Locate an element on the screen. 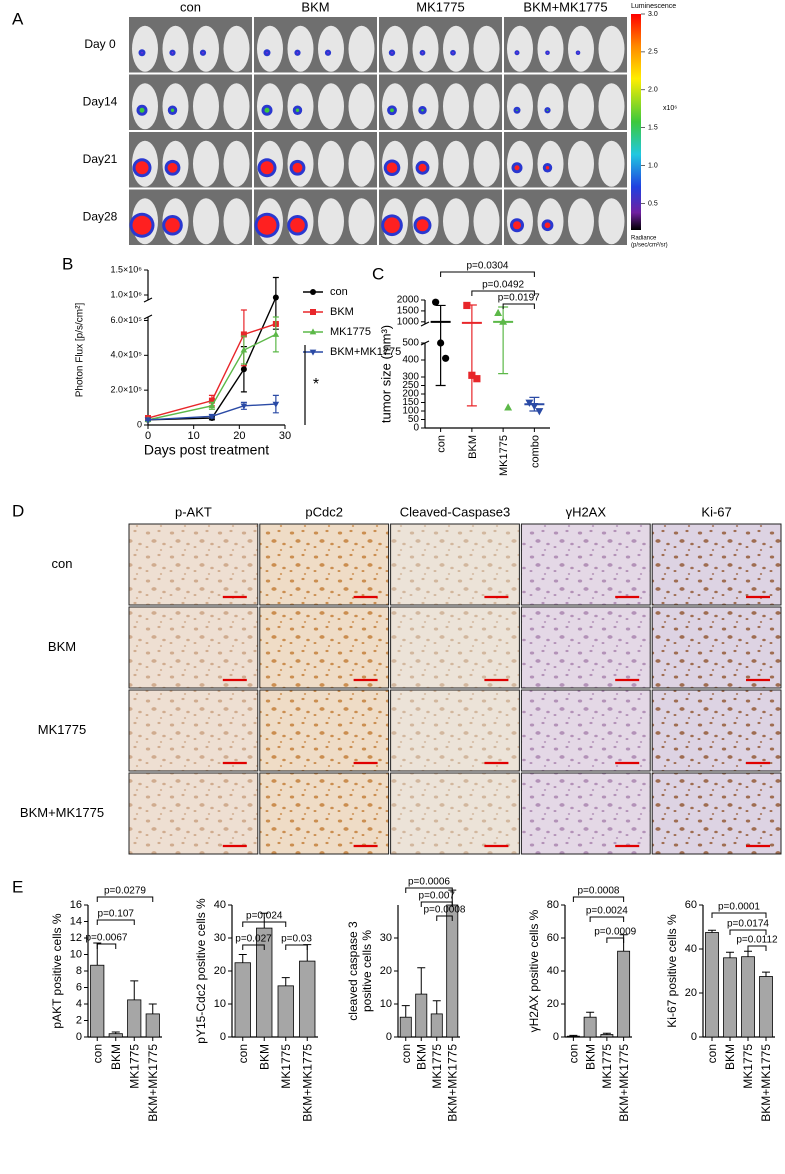  image-row-label: Day 0 is located at coordinates (100, 44).